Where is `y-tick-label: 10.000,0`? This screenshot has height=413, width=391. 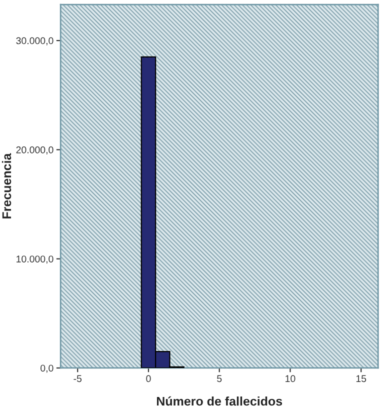 y-tick-label: 10.000,0 is located at coordinates (35, 260).